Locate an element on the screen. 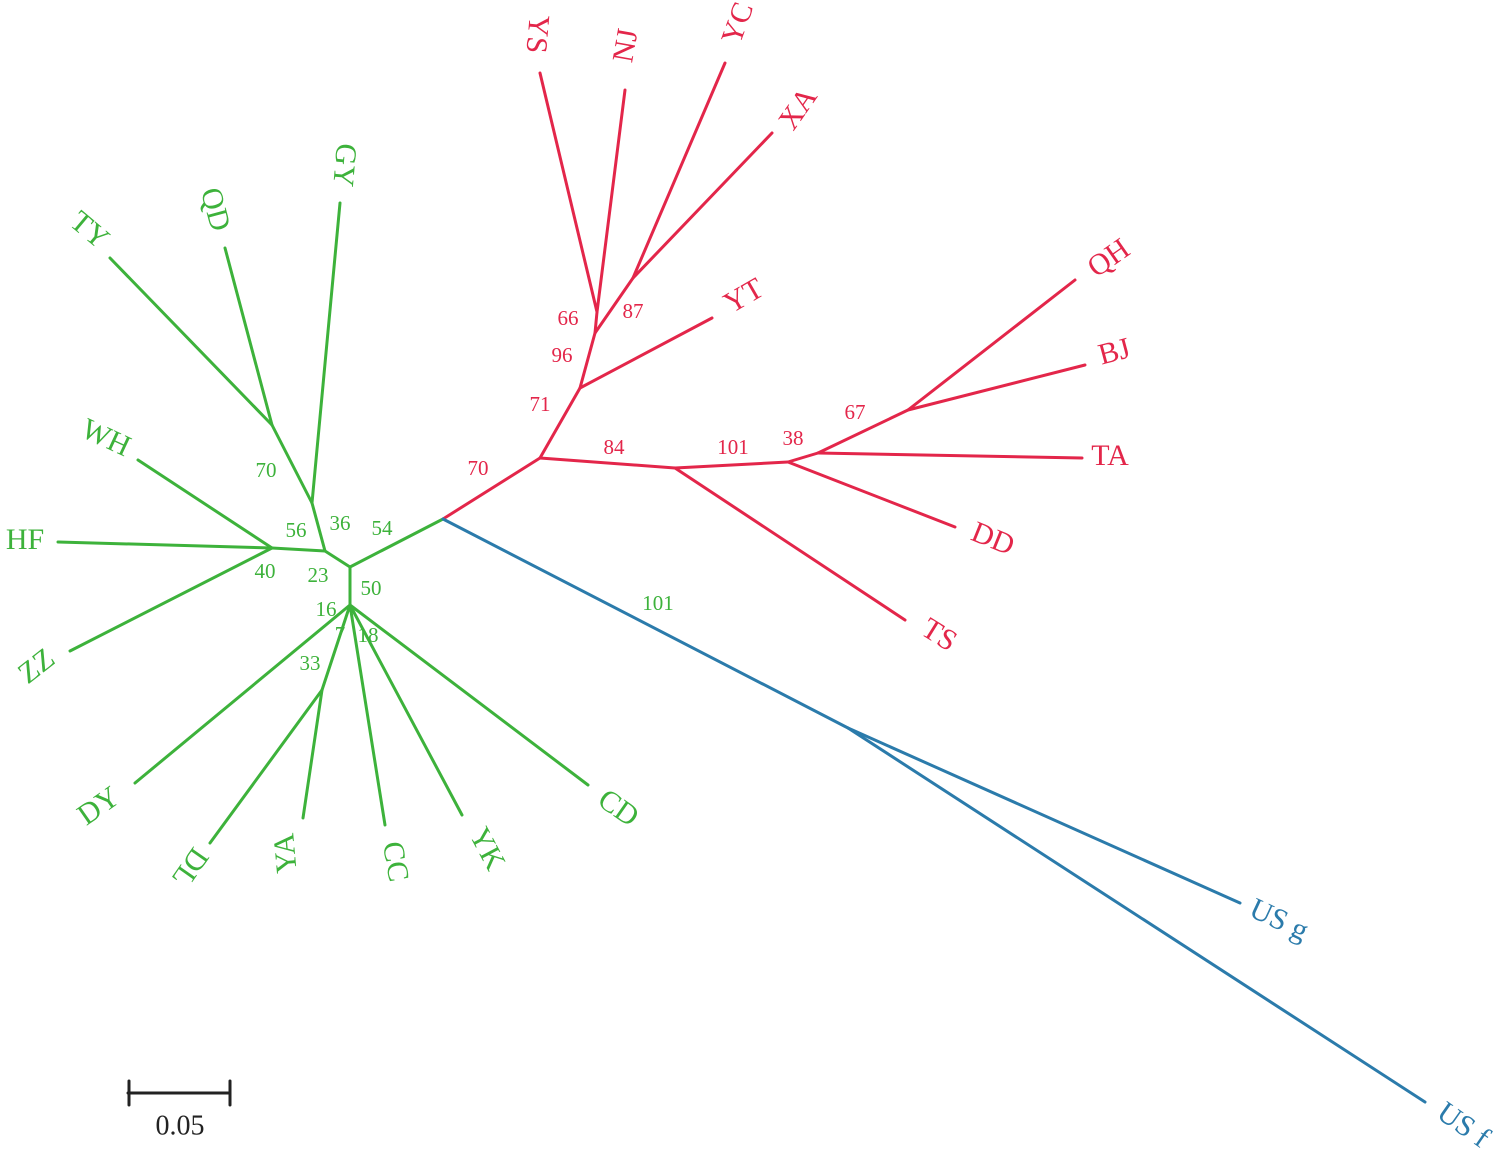  leaf-label: US g is located at coordinates (1279, 920).